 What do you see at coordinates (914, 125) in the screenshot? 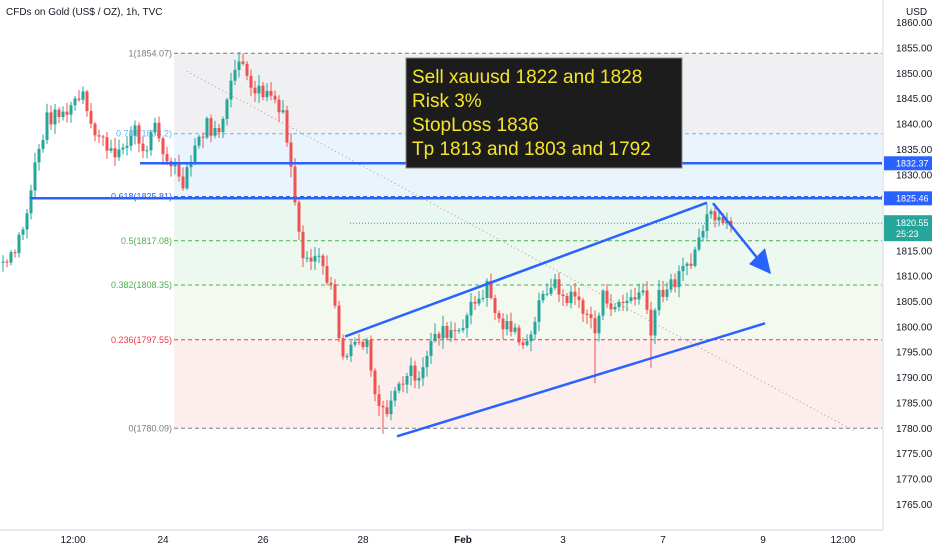
I see `y-tick-label: 1840.00` at bounding box center [914, 125].